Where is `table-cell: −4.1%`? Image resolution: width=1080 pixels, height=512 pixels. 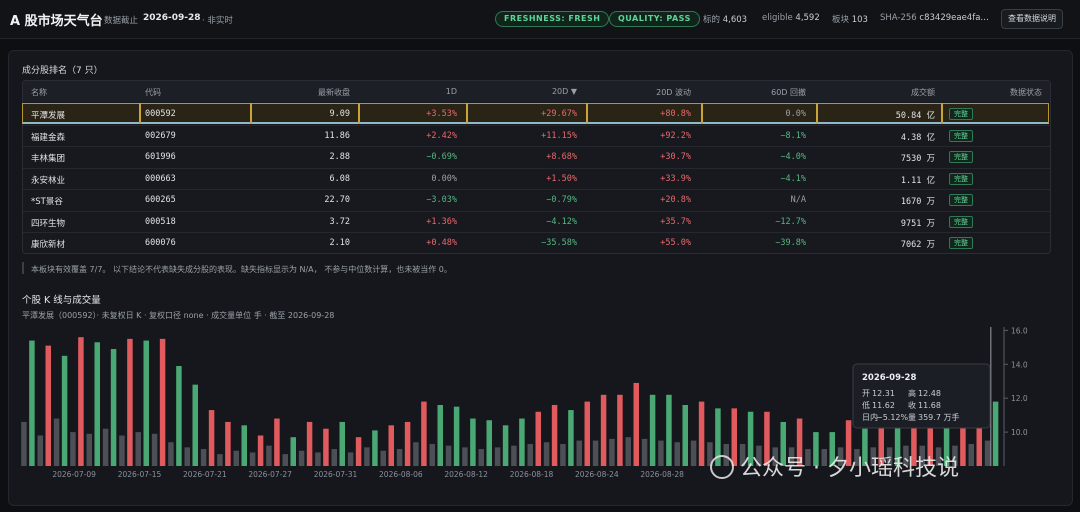 table-cell: −4.1% is located at coordinates (793, 178).